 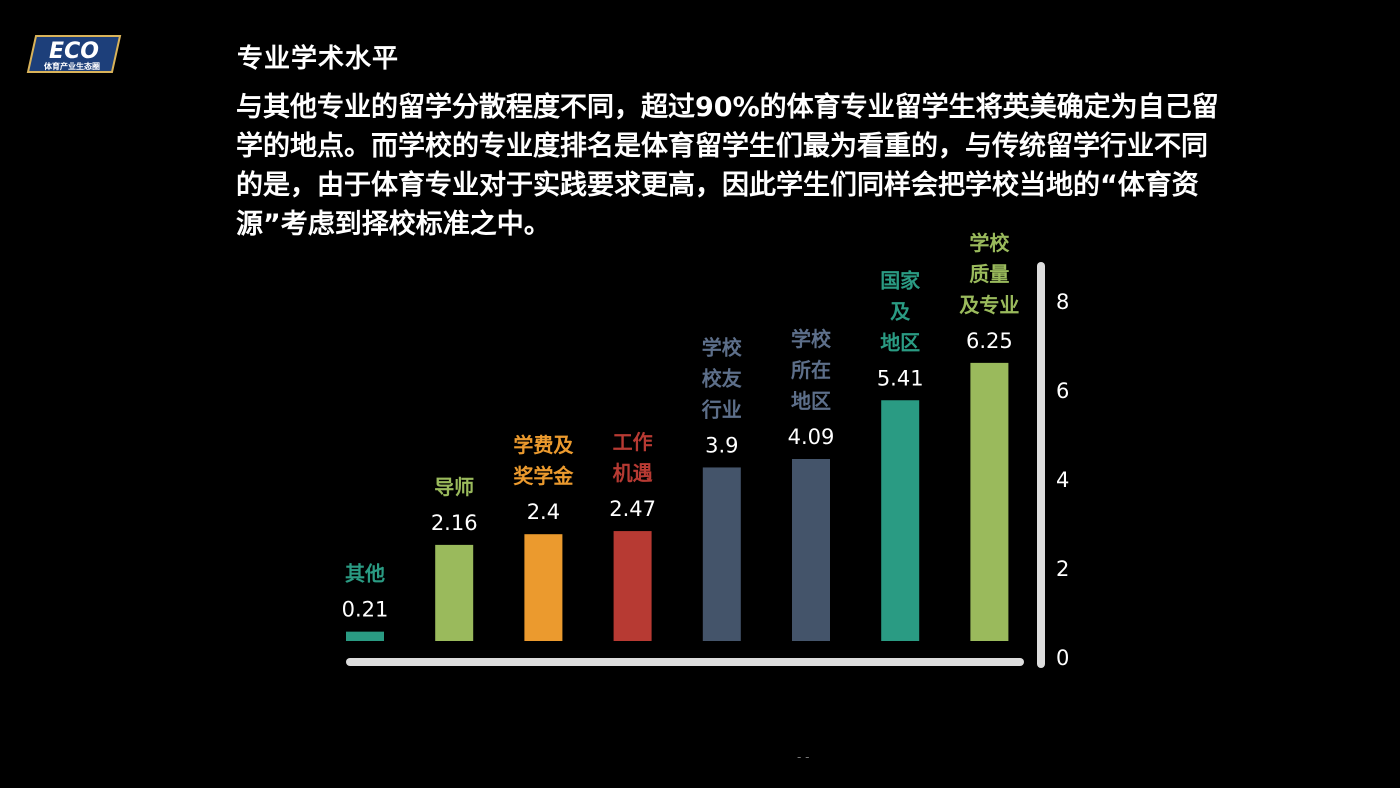 What do you see at coordinates (900, 280) in the screenshot?
I see `category-label-6-line-0: 国家` at bounding box center [900, 280].